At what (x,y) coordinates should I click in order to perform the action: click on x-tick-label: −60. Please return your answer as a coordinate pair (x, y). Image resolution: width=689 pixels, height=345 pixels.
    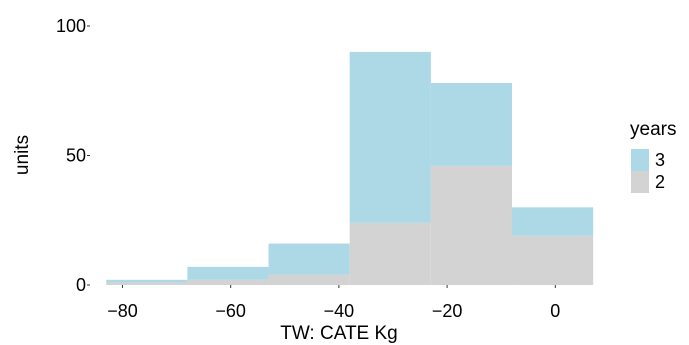
    Looking at the image, I should click on (230, 311).